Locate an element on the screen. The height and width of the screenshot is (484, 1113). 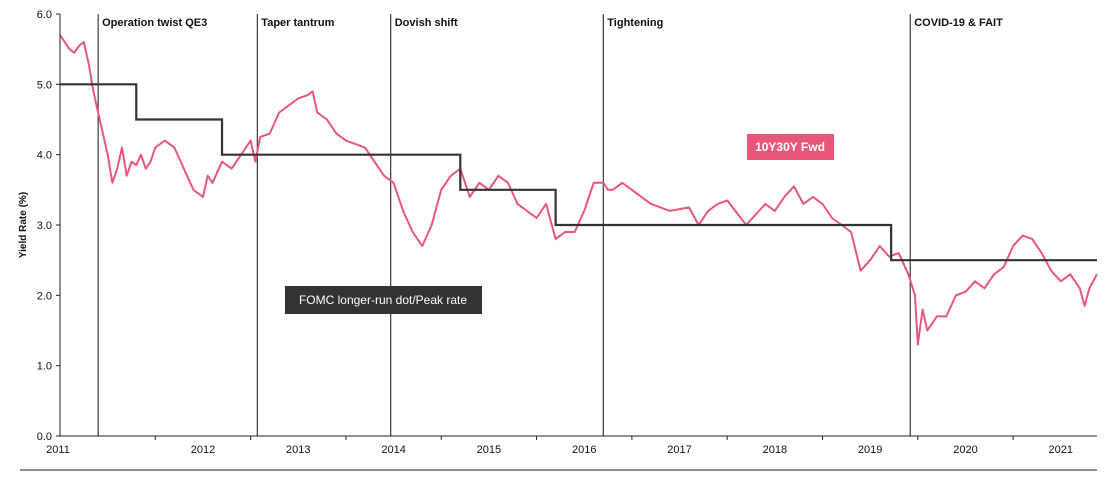
series-label-10y30y: 10Y30Y Fwd is located at coordinates (790, 147).